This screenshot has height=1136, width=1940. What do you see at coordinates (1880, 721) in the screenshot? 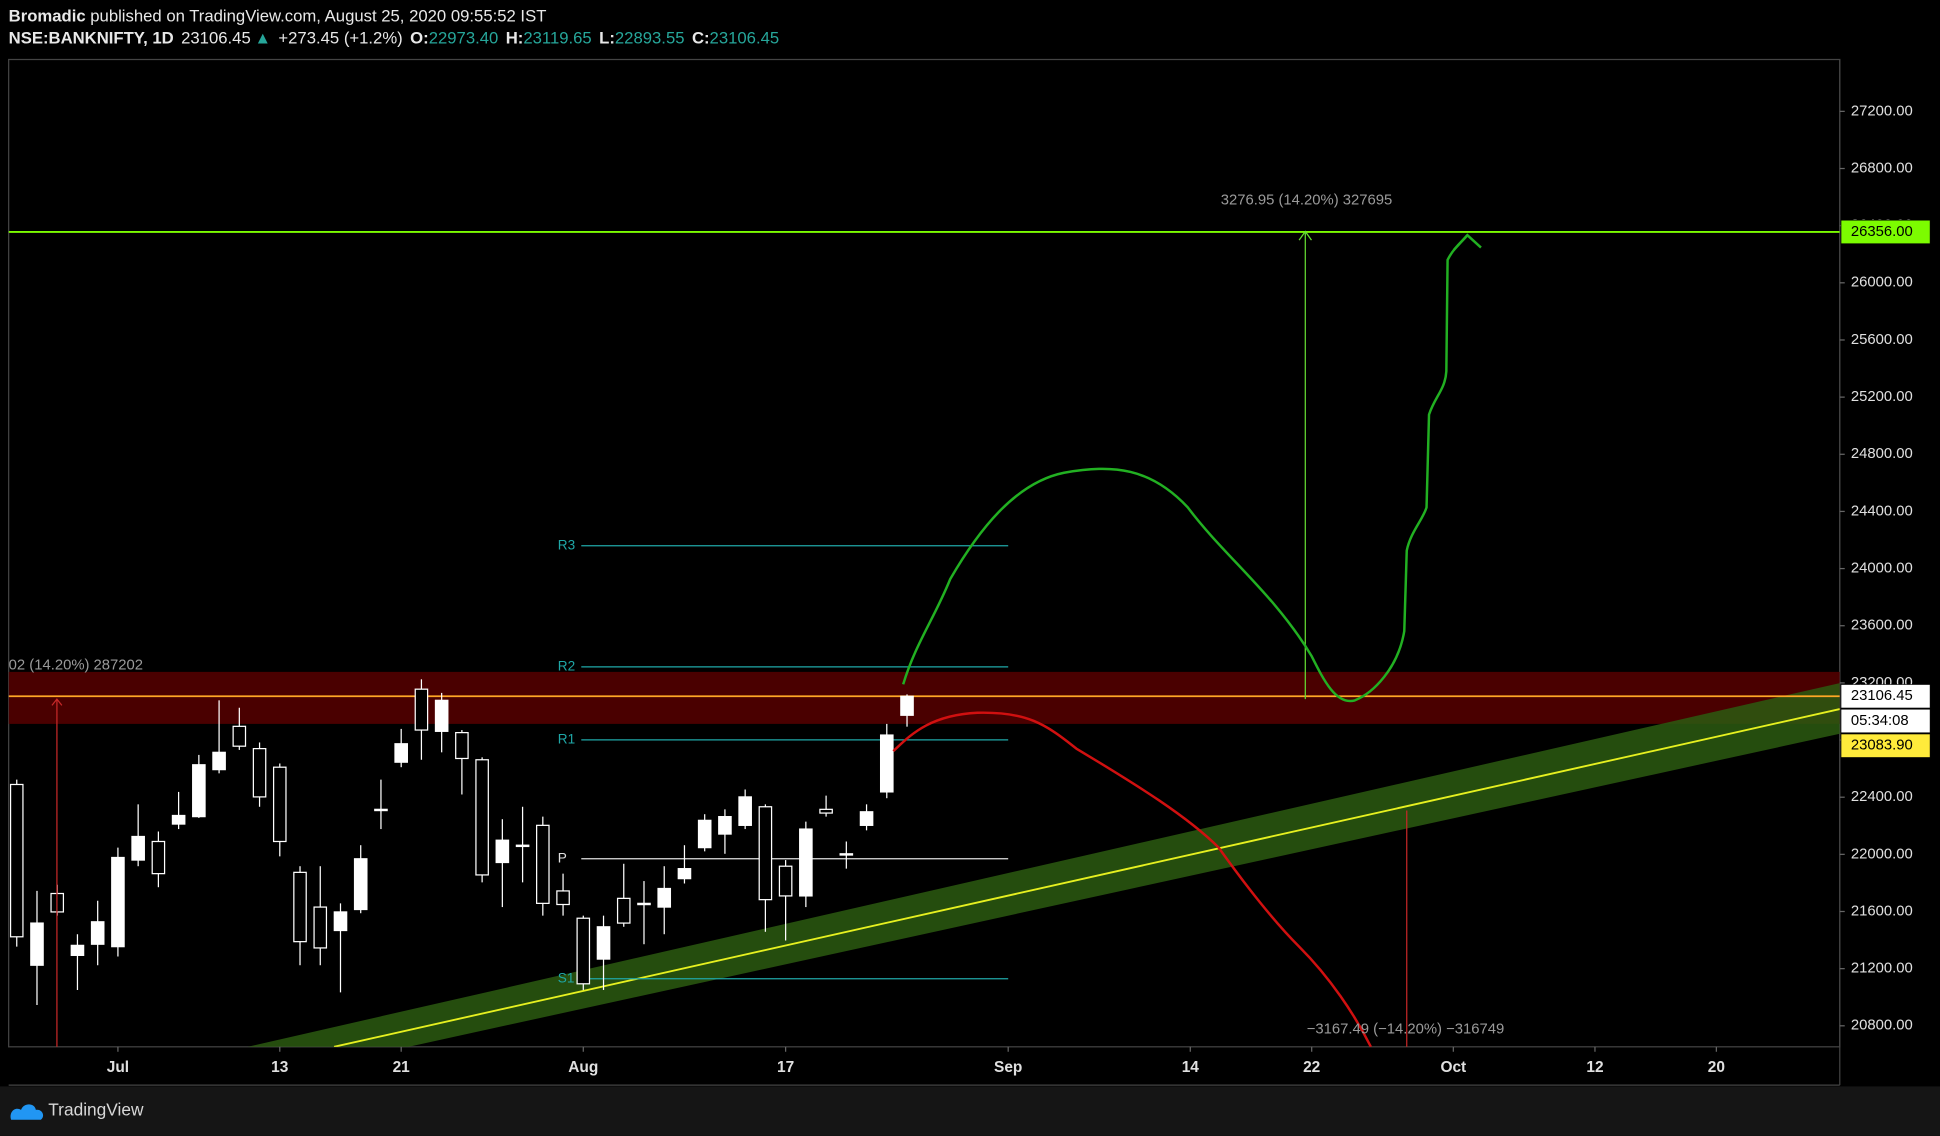
I see `price-tag-label: 05:34:08` at bounding box center [1880, 721].